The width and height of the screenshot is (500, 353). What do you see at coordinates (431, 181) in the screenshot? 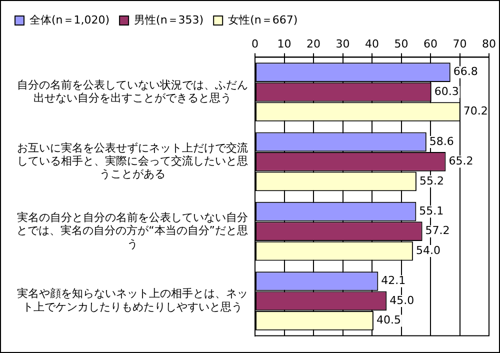
I see `data-label: 55.2` at bounding box center [431, 181].